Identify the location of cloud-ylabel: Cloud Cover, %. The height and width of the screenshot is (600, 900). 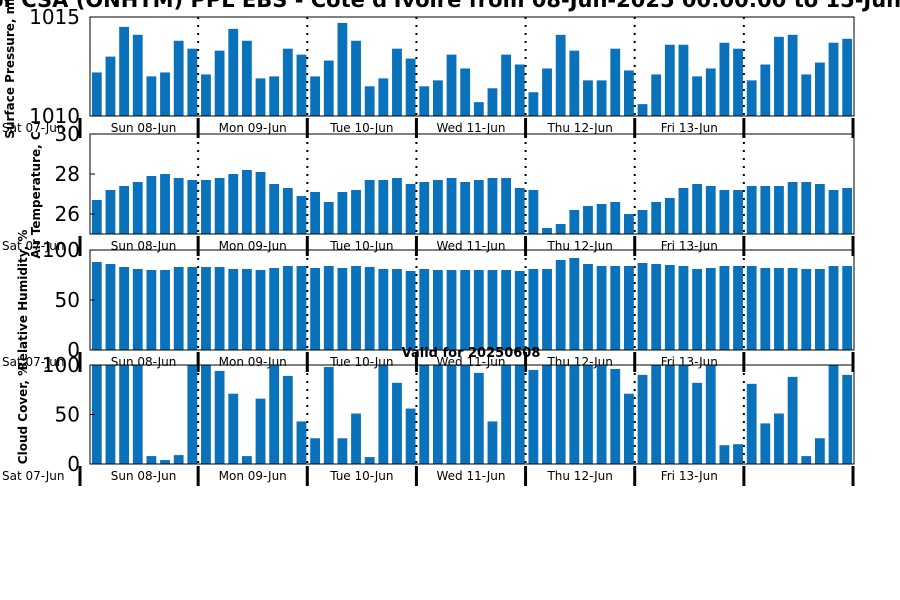
(23, 414).